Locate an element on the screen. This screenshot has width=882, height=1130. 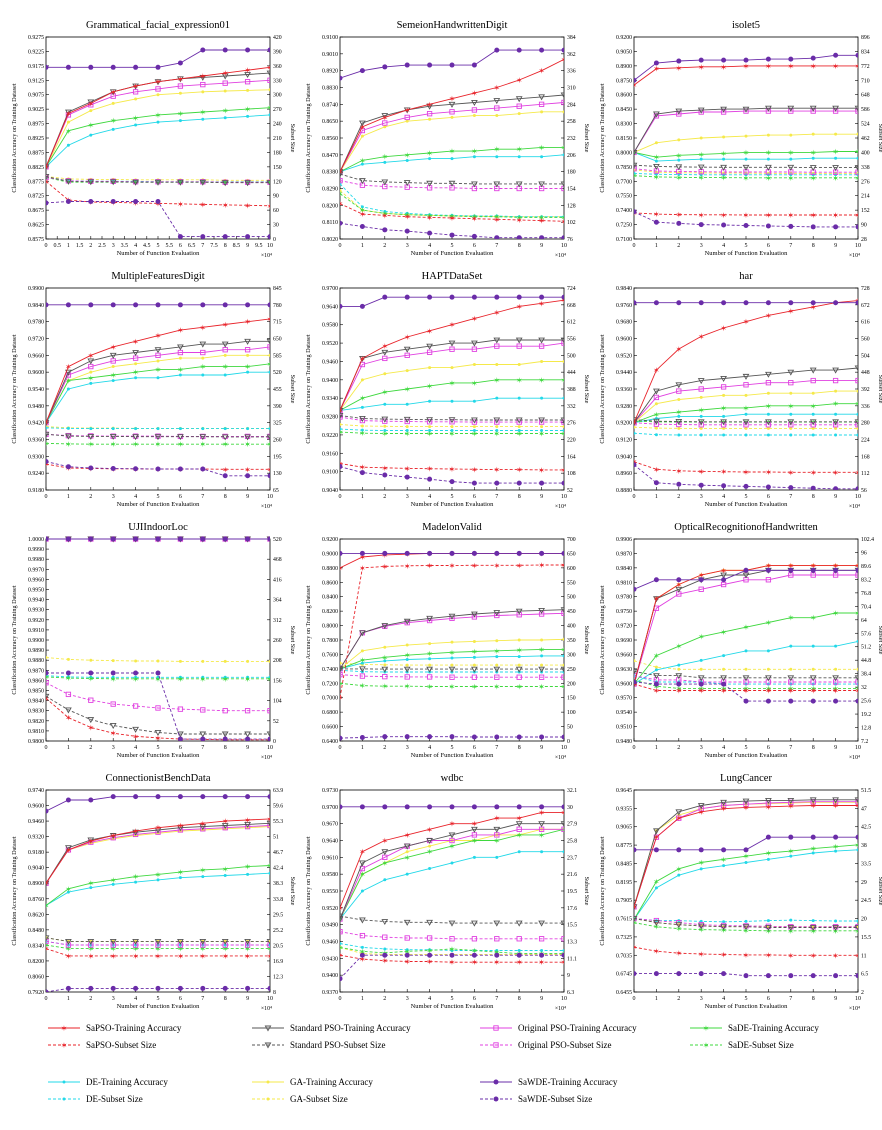
y-tick-label: 0.9370 is located at coordinates (330, 993).